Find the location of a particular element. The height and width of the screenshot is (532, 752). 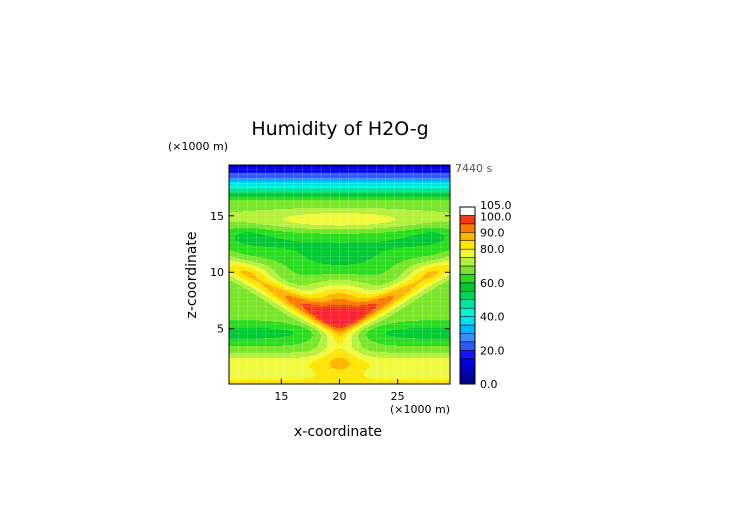

chart-title: Humidity of H2O-g is located at coordinates (339, 129).